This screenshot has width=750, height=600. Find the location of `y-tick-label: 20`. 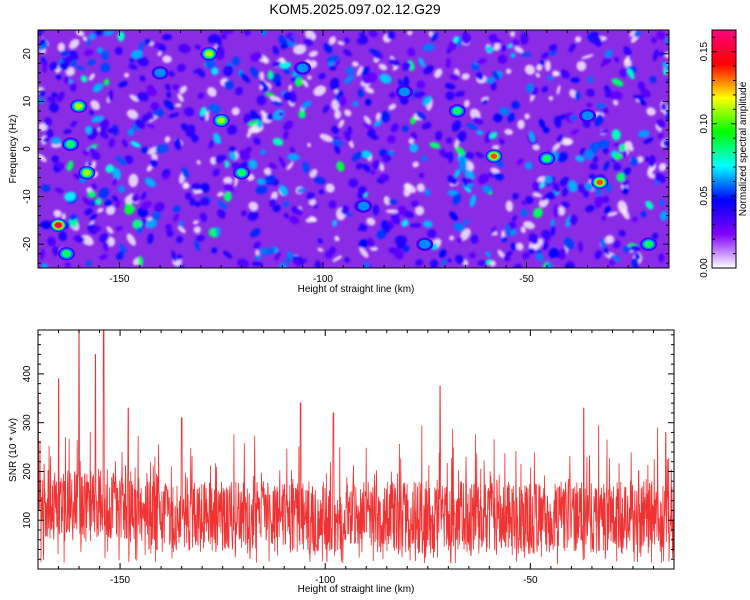

y-tick-label: 20 is located at coordinates (27, 54).